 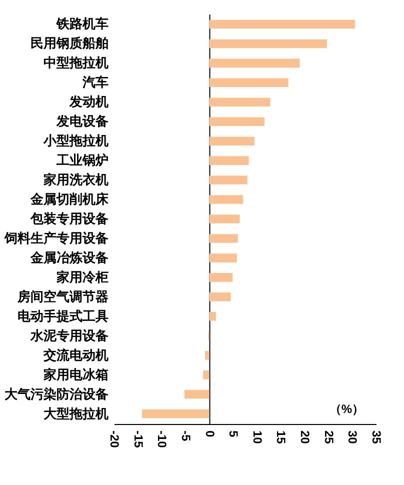 I want to click on x-tick-label: -5, so click(x=185, y=436).